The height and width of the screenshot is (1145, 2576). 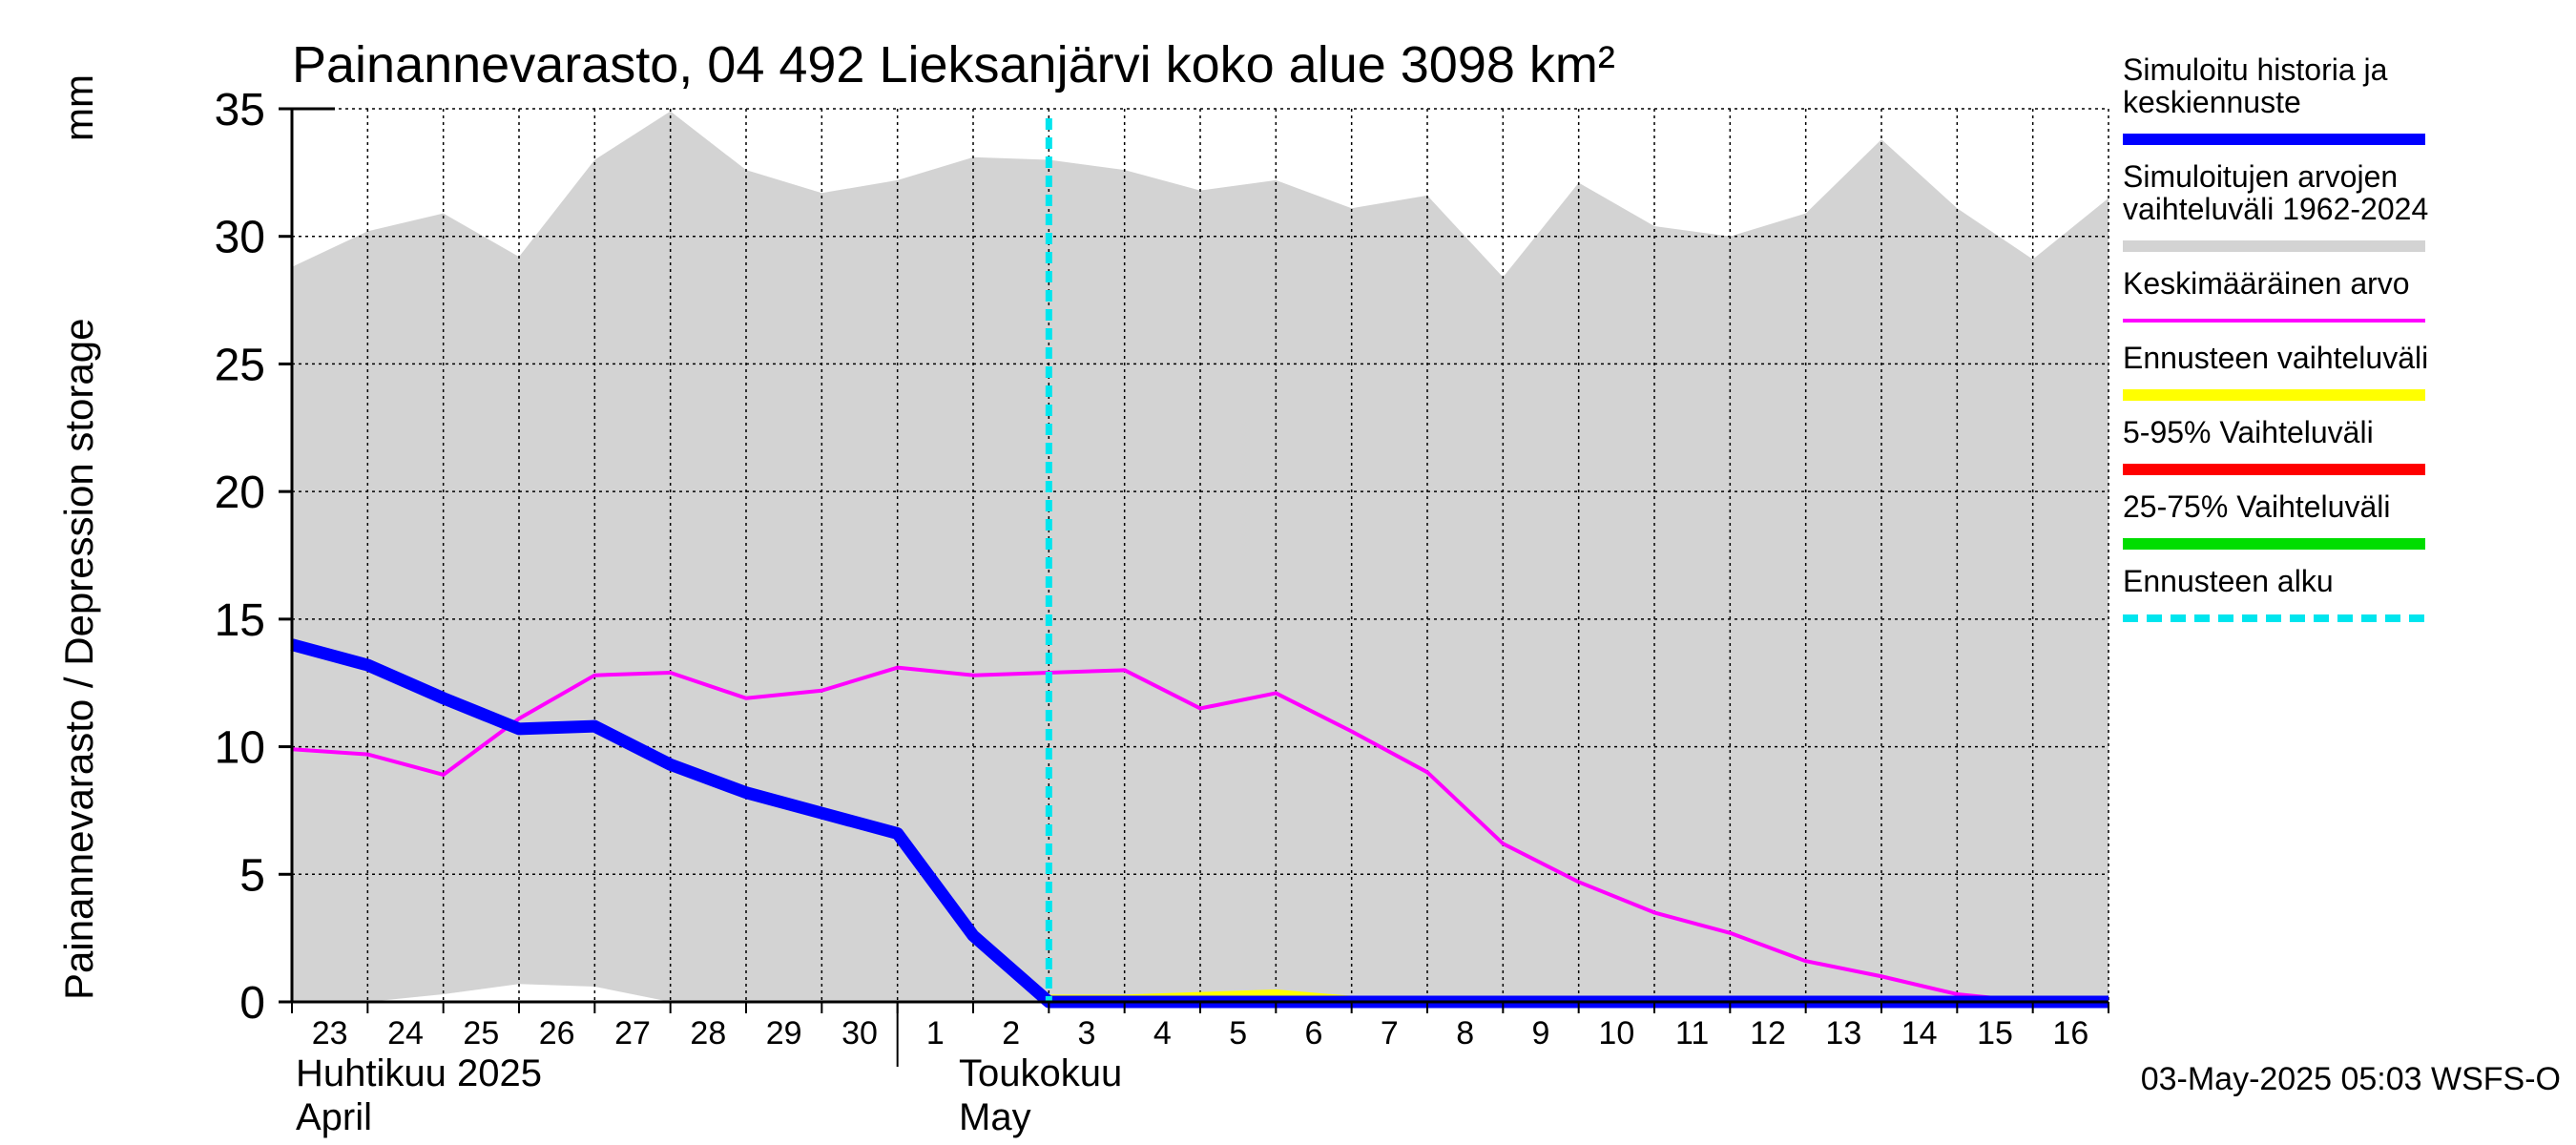 I want to click on y-tick-label: 5, so click(x=252, y=875).